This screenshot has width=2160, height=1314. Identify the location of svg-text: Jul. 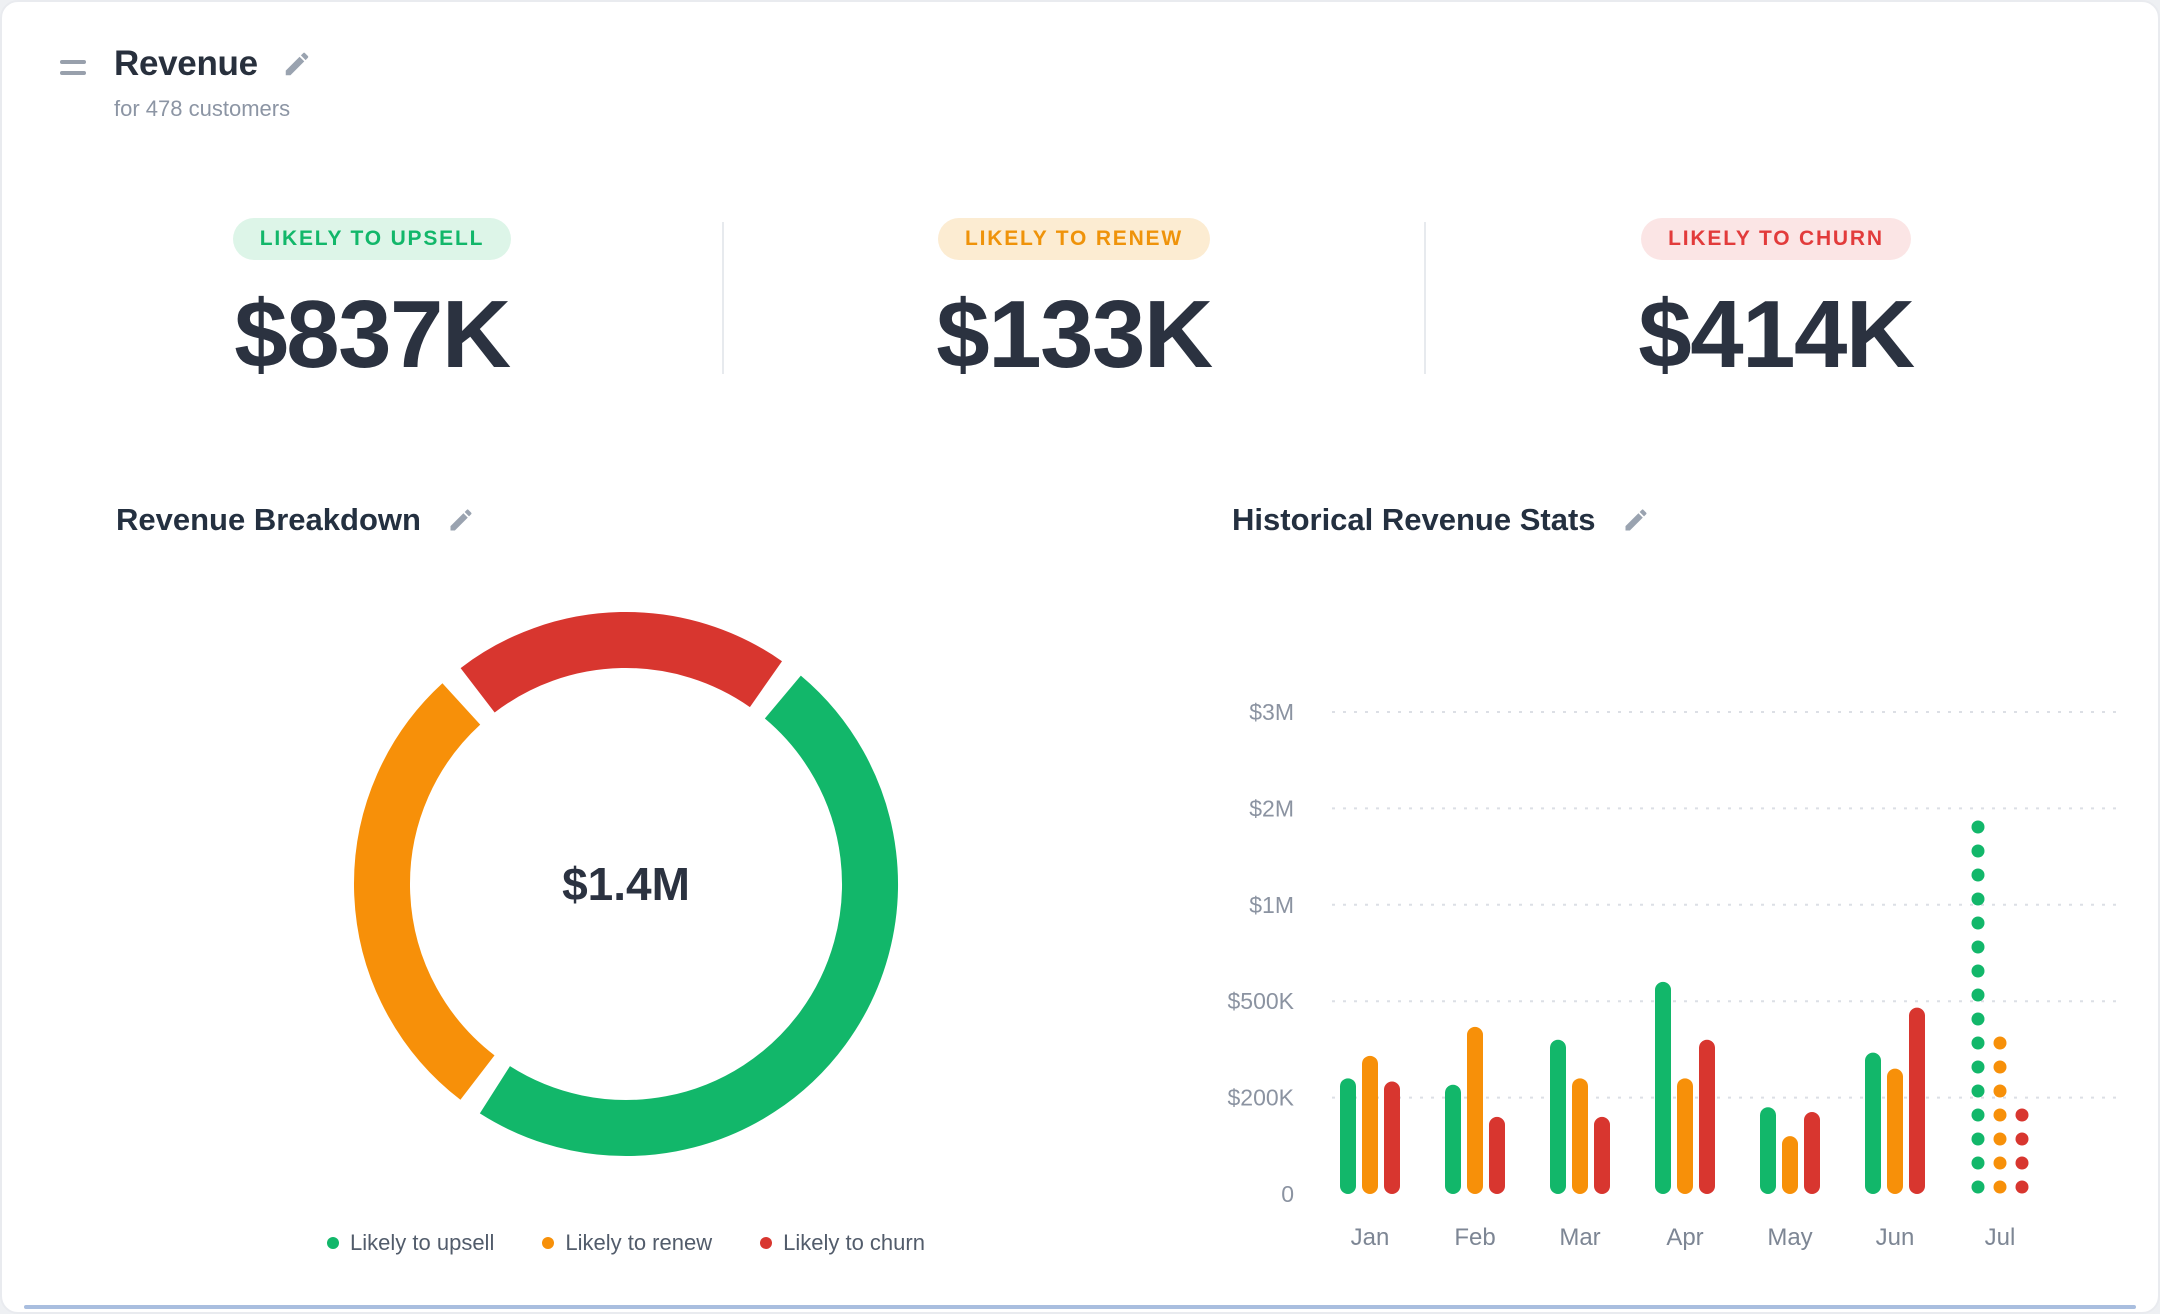
(2000, 1237).